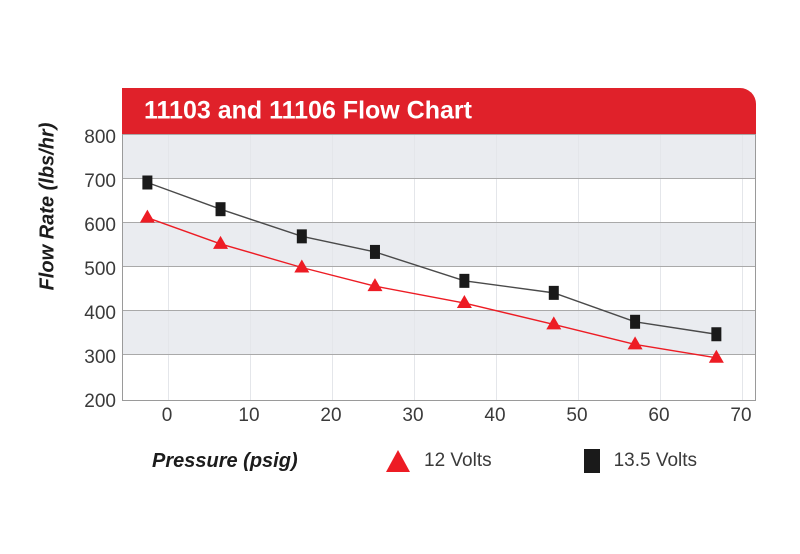 The width and height of the screenshot is (800, 554). What do you see at coordinates (591, 461) in the screenshot?
I see `square-marker-icon` at bounding box center [591, 461].